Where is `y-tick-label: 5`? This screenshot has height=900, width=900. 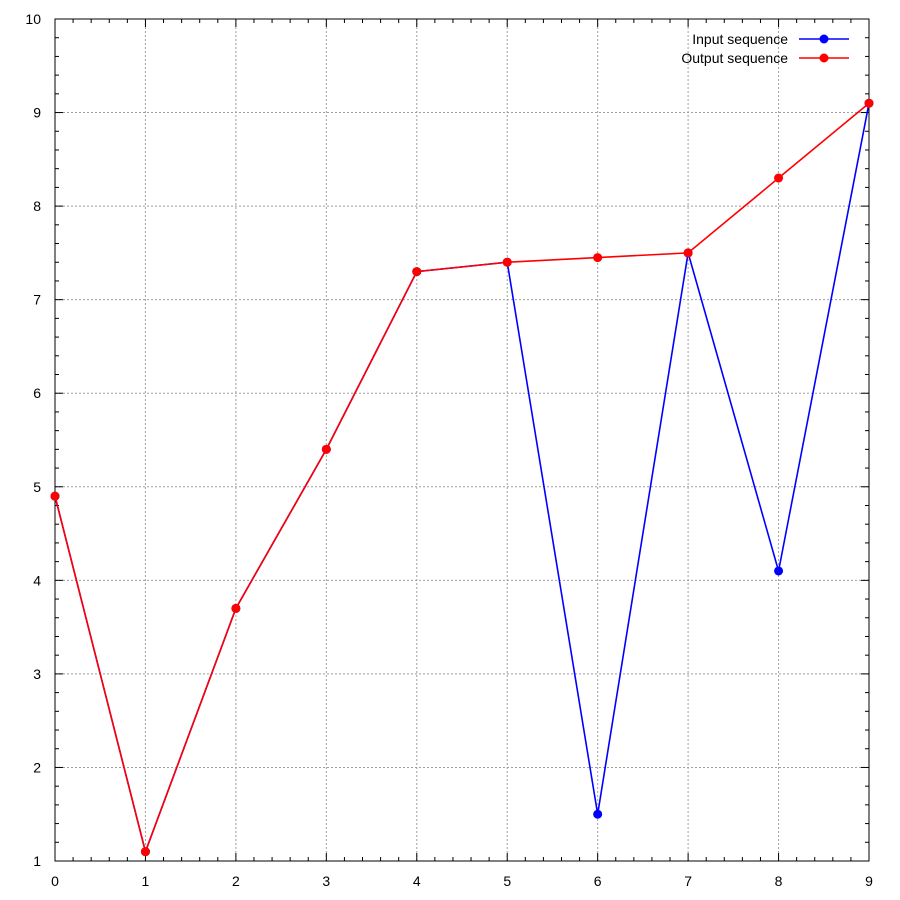
y-tick-label: 5 is located at coordinates (37, 487).